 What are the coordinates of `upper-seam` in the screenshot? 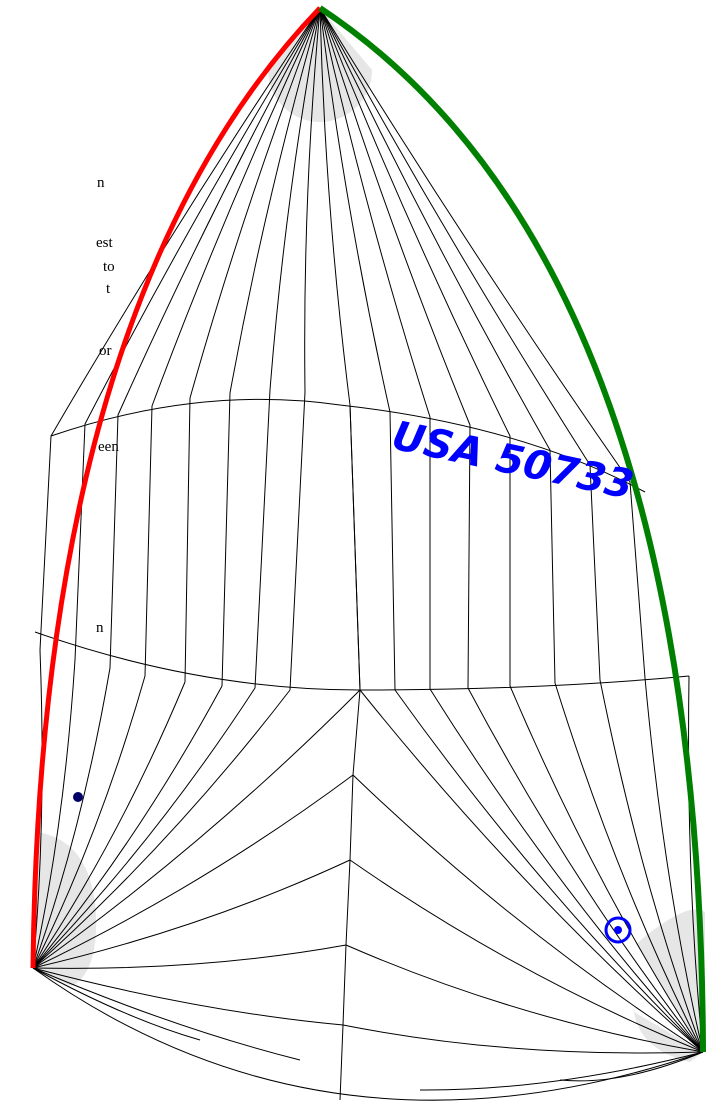 It's located at (348, 445).